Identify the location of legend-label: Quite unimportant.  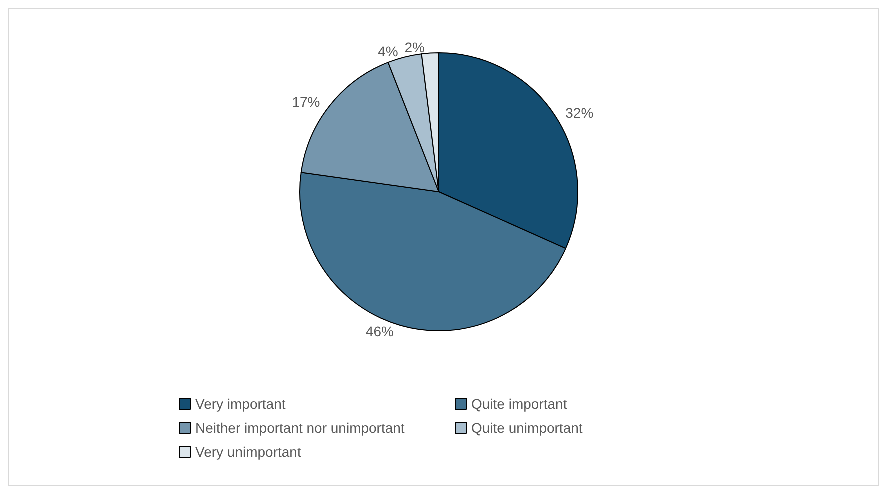
(527, 428).